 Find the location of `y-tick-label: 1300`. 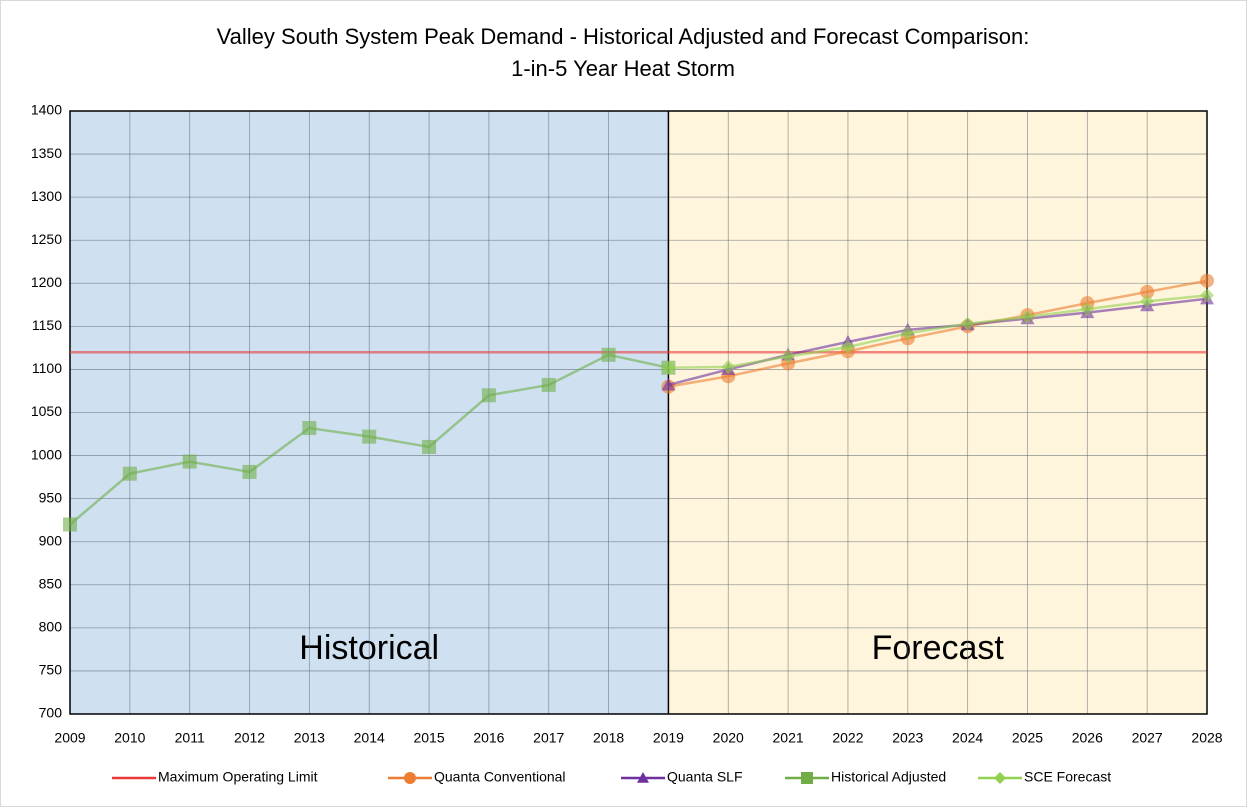

y-tick-label: 1300 is located at coordinates (46, 196).